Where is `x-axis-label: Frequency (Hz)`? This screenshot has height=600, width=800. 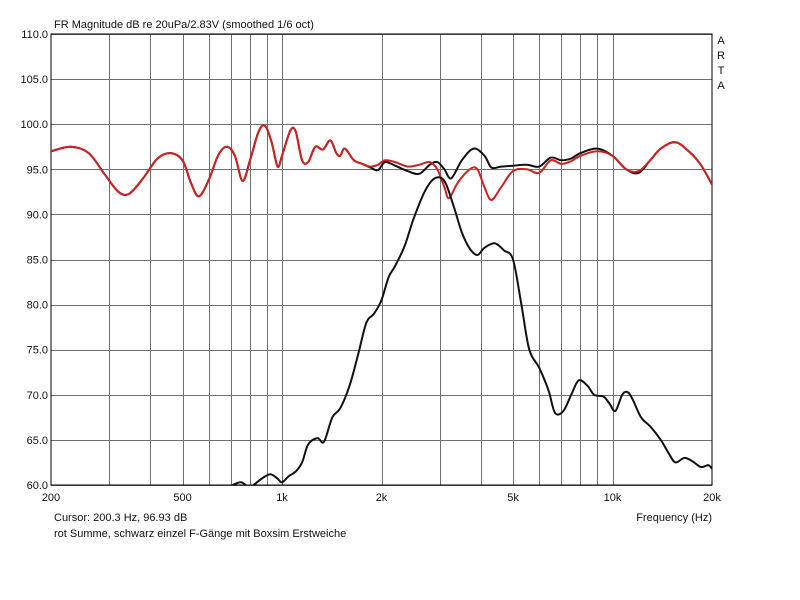
x-axis-label: Frequency (Hz) is located at coordinates (674, 518).